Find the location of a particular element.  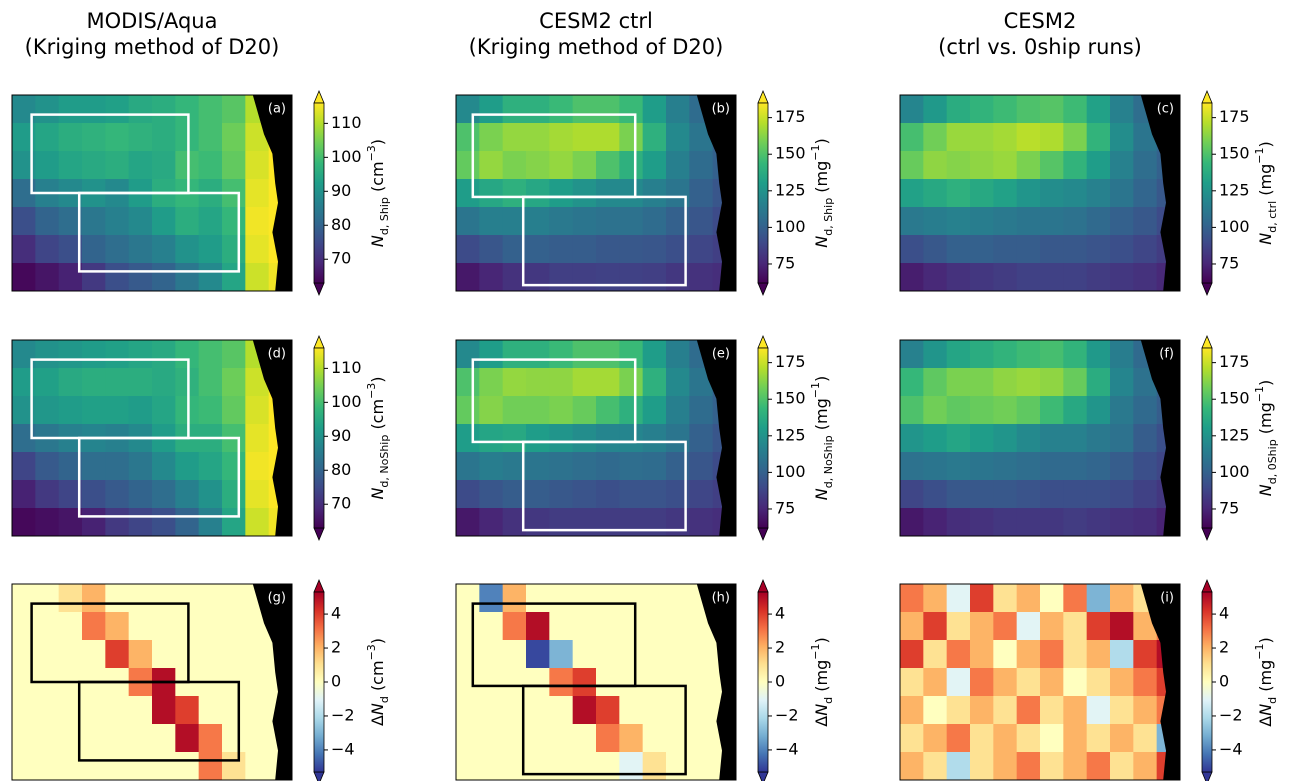

colorbar-tick-label: 175 is located at coordinates (790, 361).